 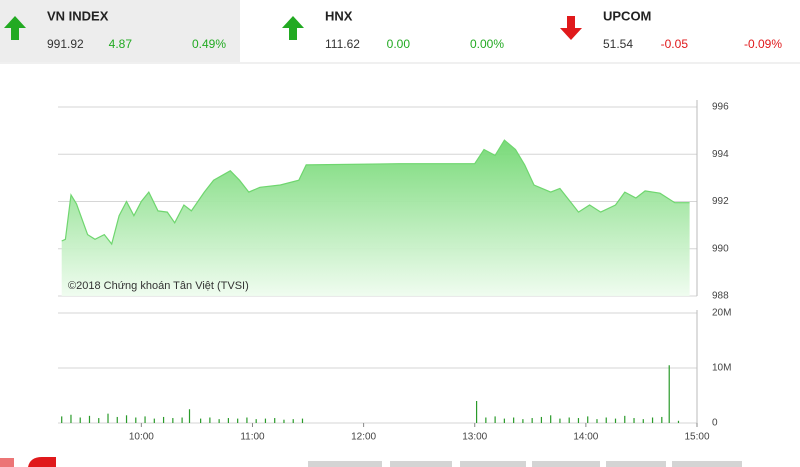 I want to click on ticker-change: 0.00, so click(x=399, y=44).